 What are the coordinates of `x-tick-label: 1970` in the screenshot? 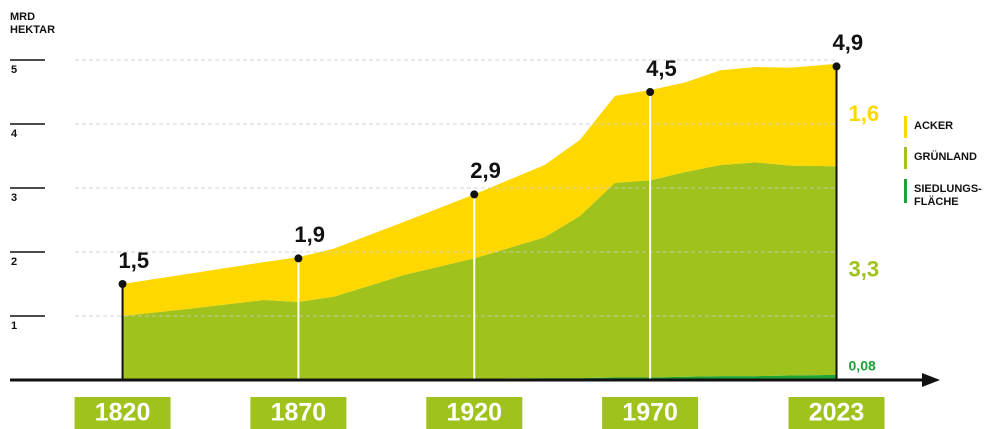 It's located at (650, 413).